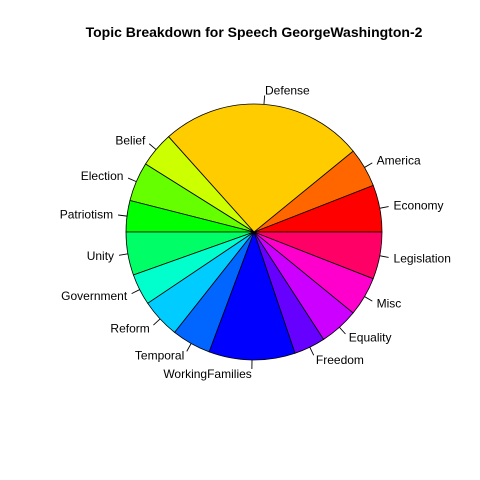 This screenshot has height=480, width=480. What do you see at coordinates (422, 258) in the screenshot?
I see `slice-label-legislation: Legislation` at bounding box center [422, 258].